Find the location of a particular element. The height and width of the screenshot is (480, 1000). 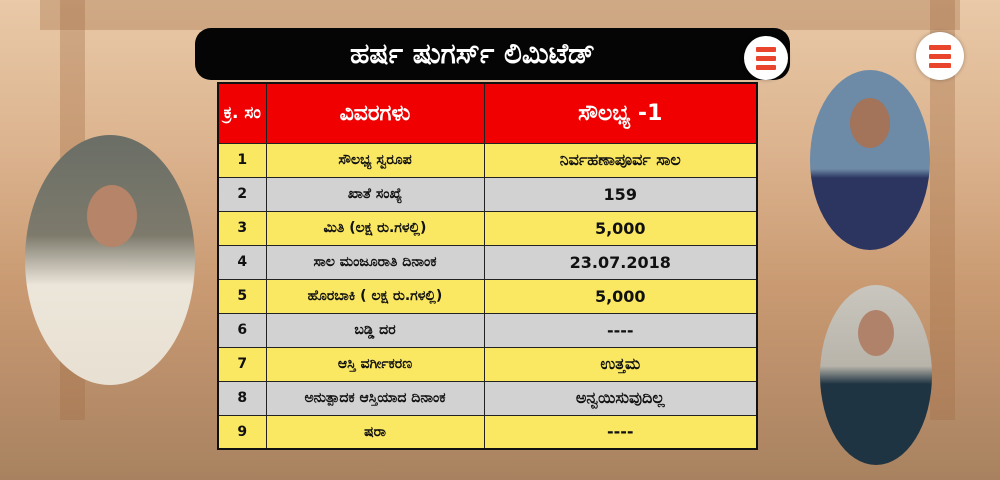

table-row: 9 ಷರಾ ---- is located at coordinates (487, 432).